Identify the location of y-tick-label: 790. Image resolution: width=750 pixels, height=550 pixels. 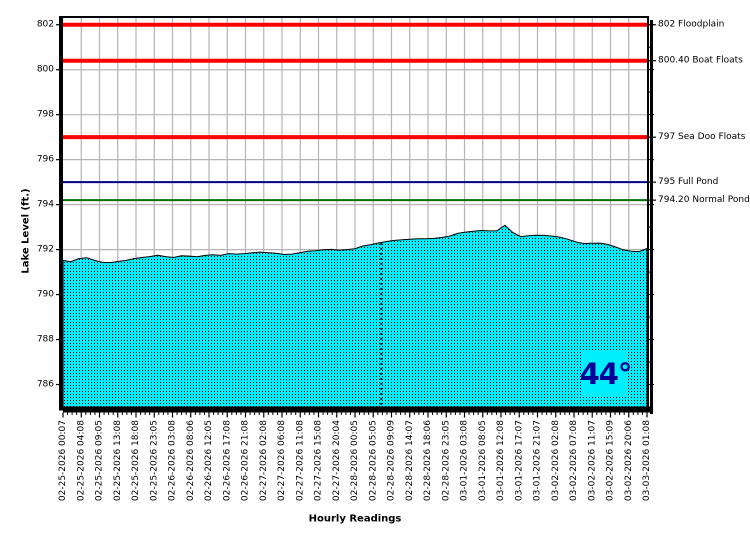
(45, 295).